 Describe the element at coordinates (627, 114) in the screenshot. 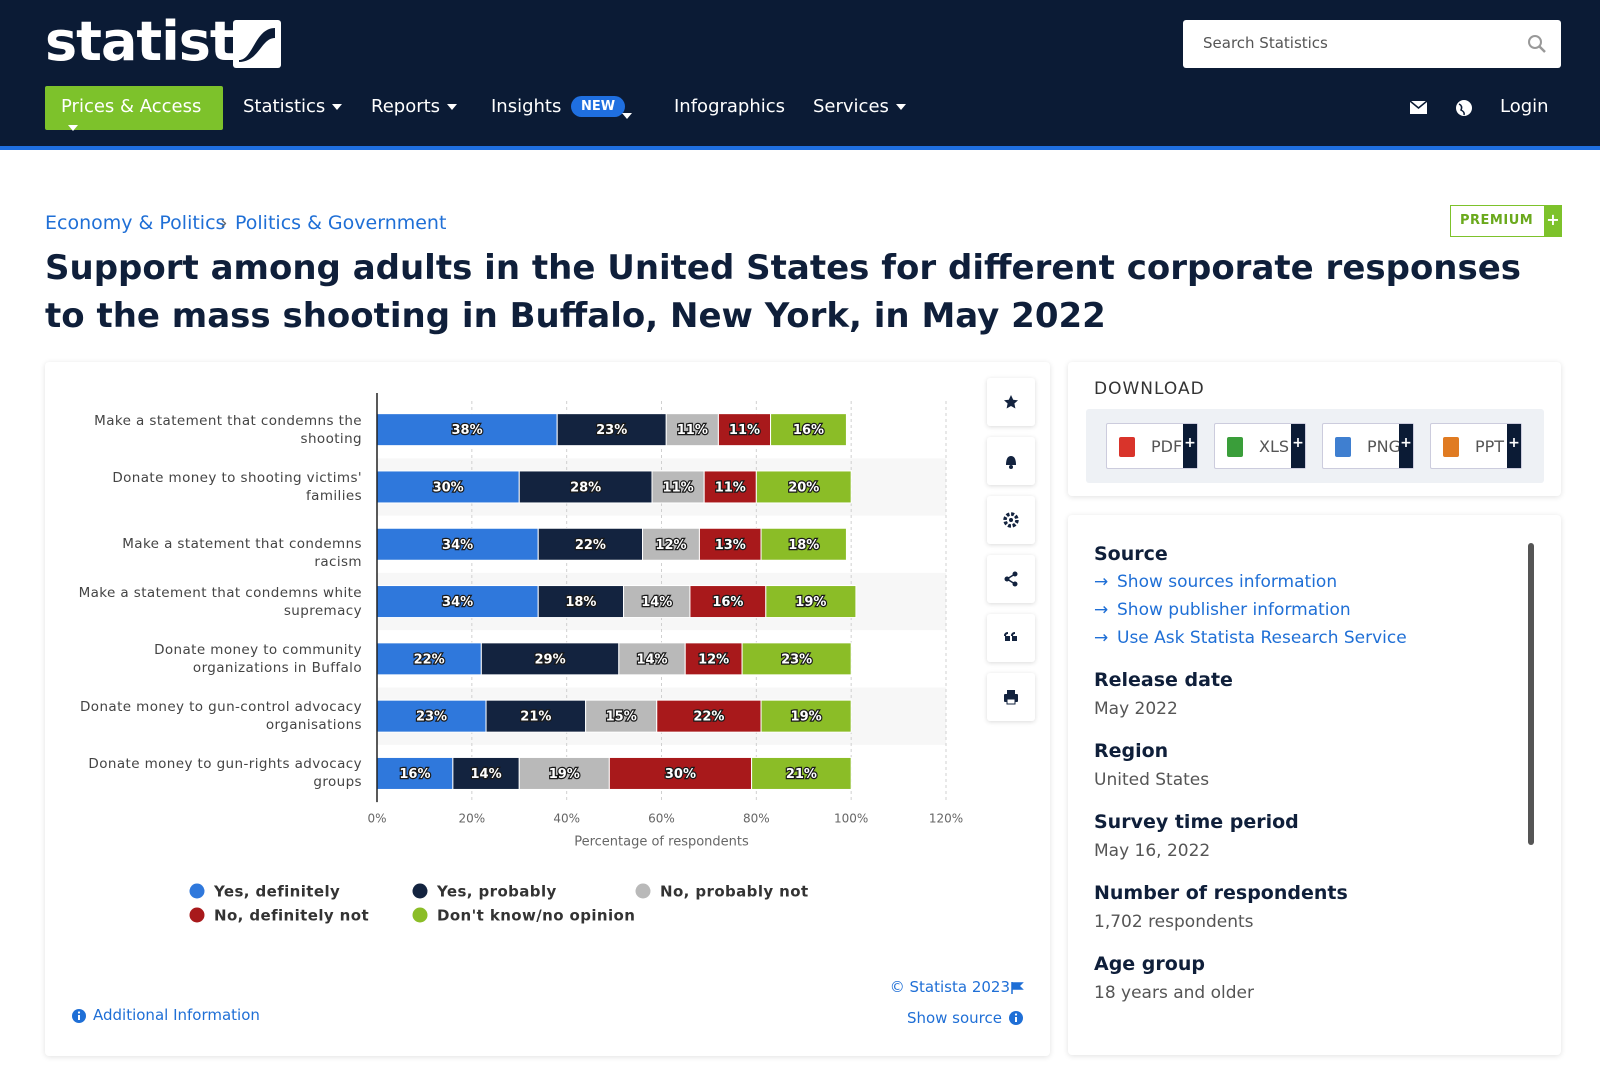

I see `nav-caret` at that location.